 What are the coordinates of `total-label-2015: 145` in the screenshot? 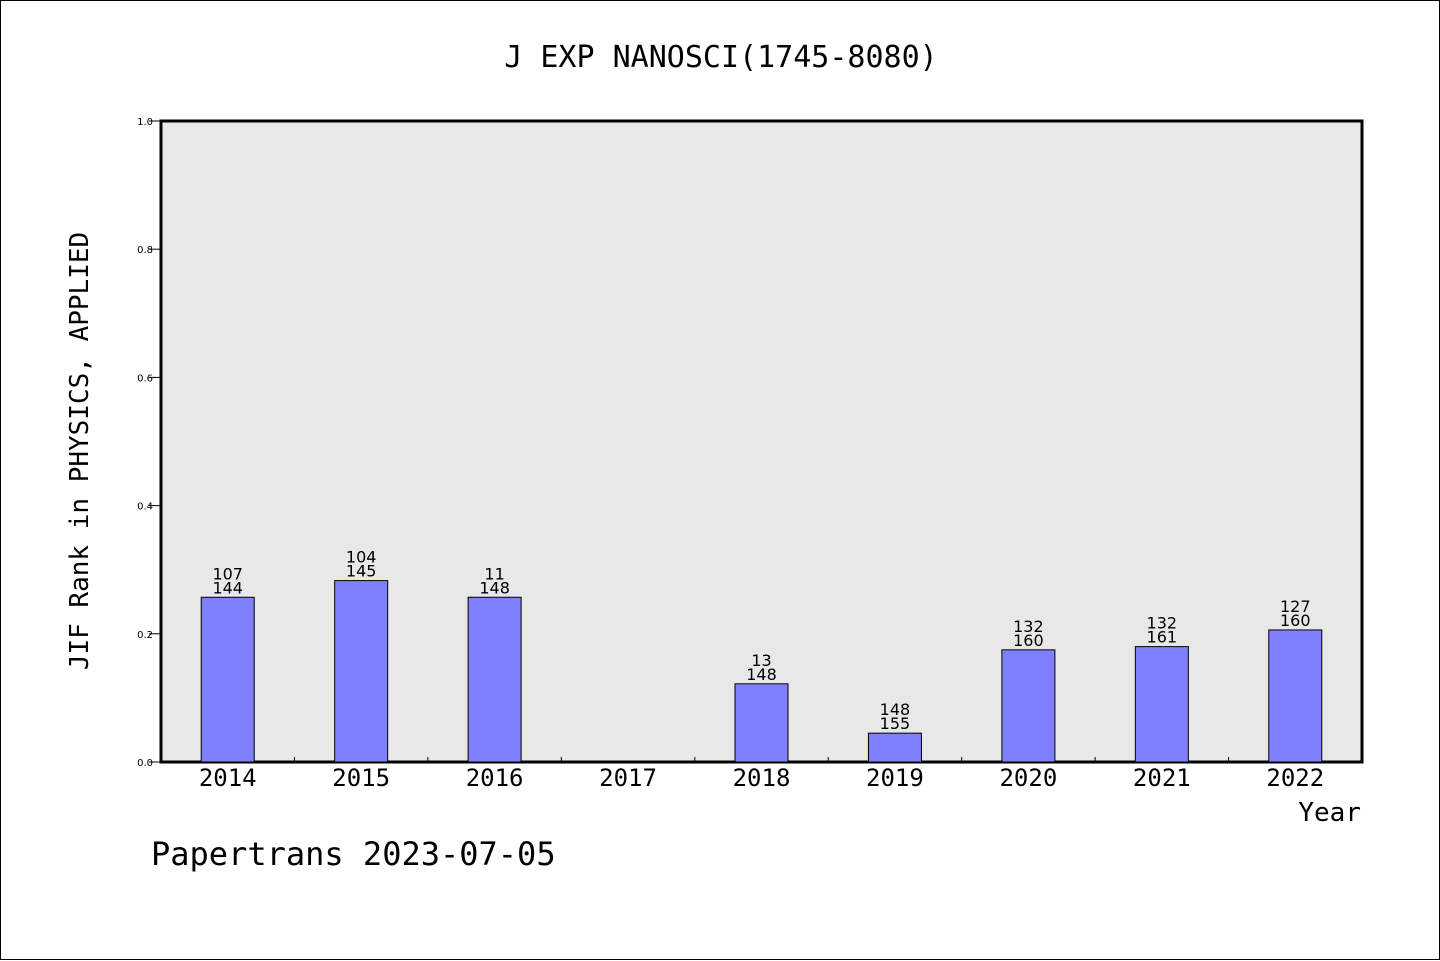 It's located at (361, 571).